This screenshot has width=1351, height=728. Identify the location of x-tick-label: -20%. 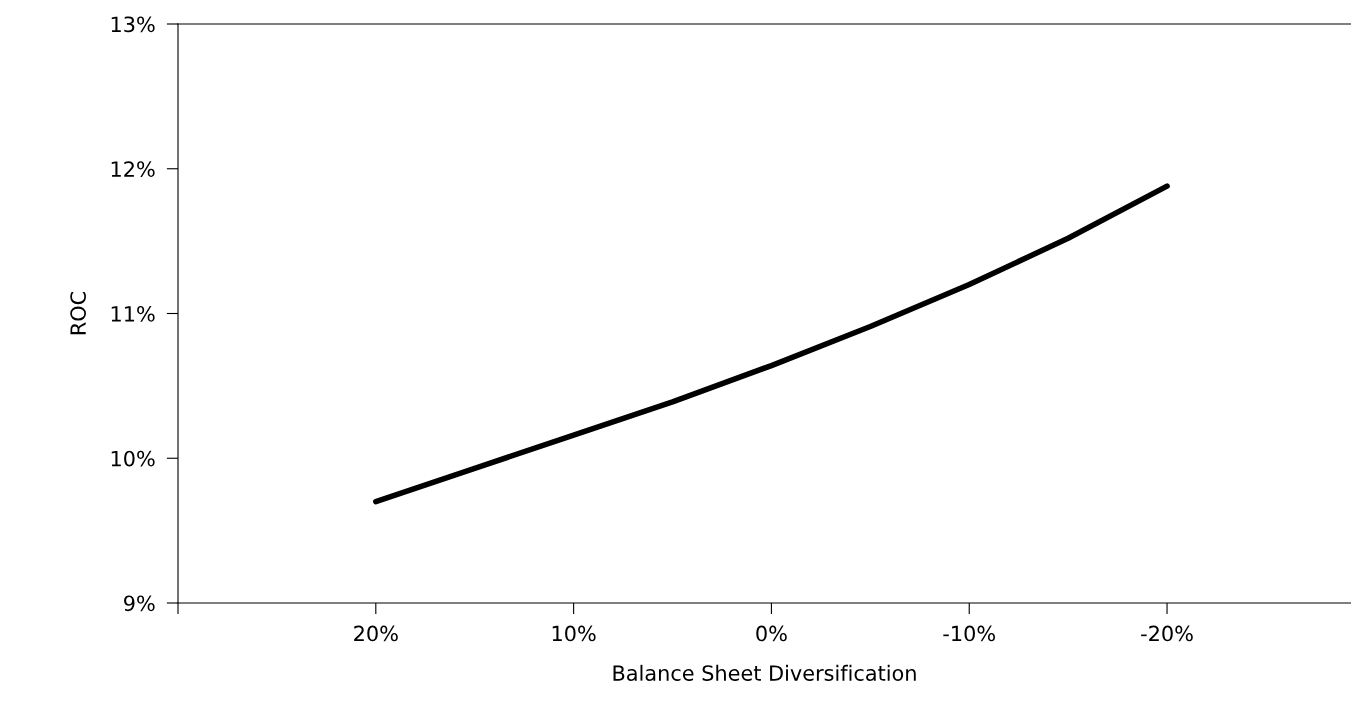
(1167, 633).